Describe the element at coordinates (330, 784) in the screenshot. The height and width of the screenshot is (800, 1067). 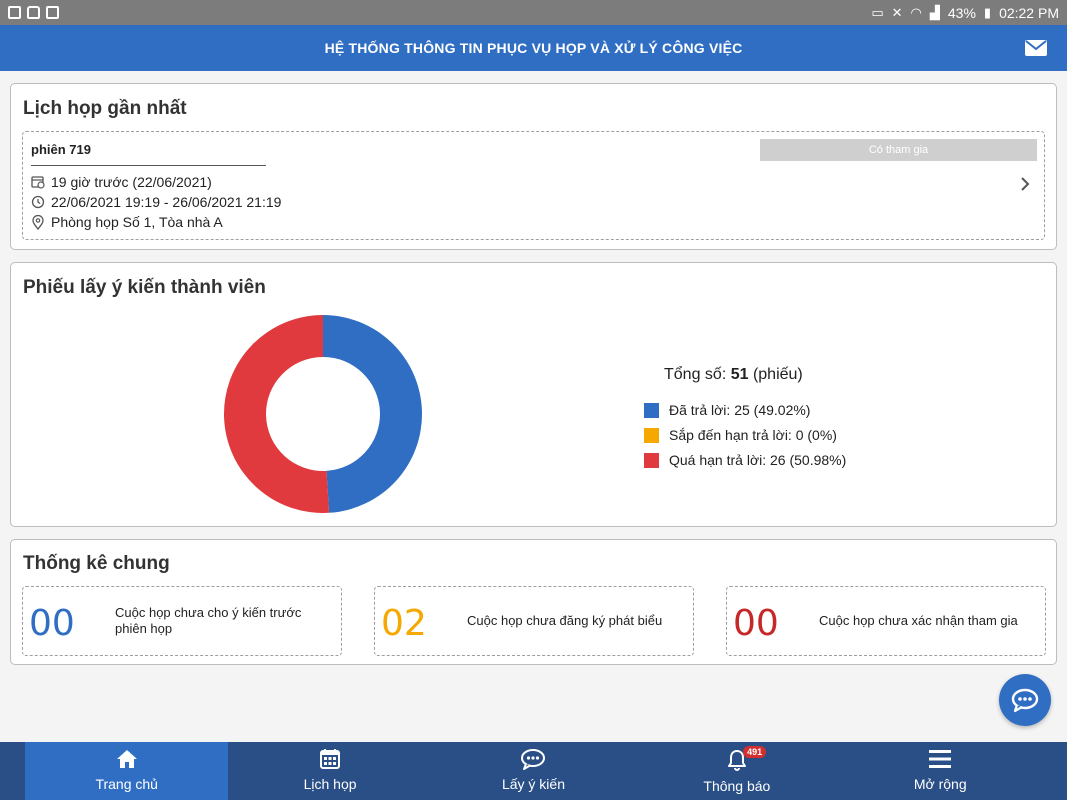
I see `nav-label: Lịch họp` at that location.